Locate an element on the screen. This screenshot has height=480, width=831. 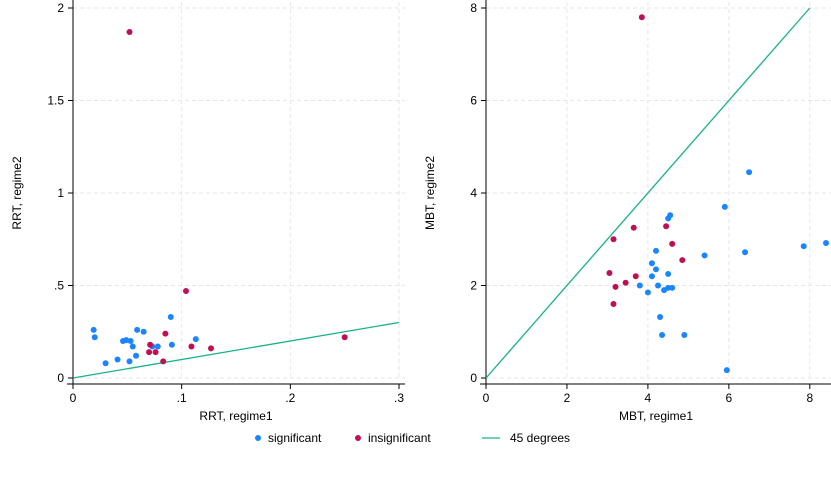
x-tick-label: .3 is located at coordinates (399, 398).